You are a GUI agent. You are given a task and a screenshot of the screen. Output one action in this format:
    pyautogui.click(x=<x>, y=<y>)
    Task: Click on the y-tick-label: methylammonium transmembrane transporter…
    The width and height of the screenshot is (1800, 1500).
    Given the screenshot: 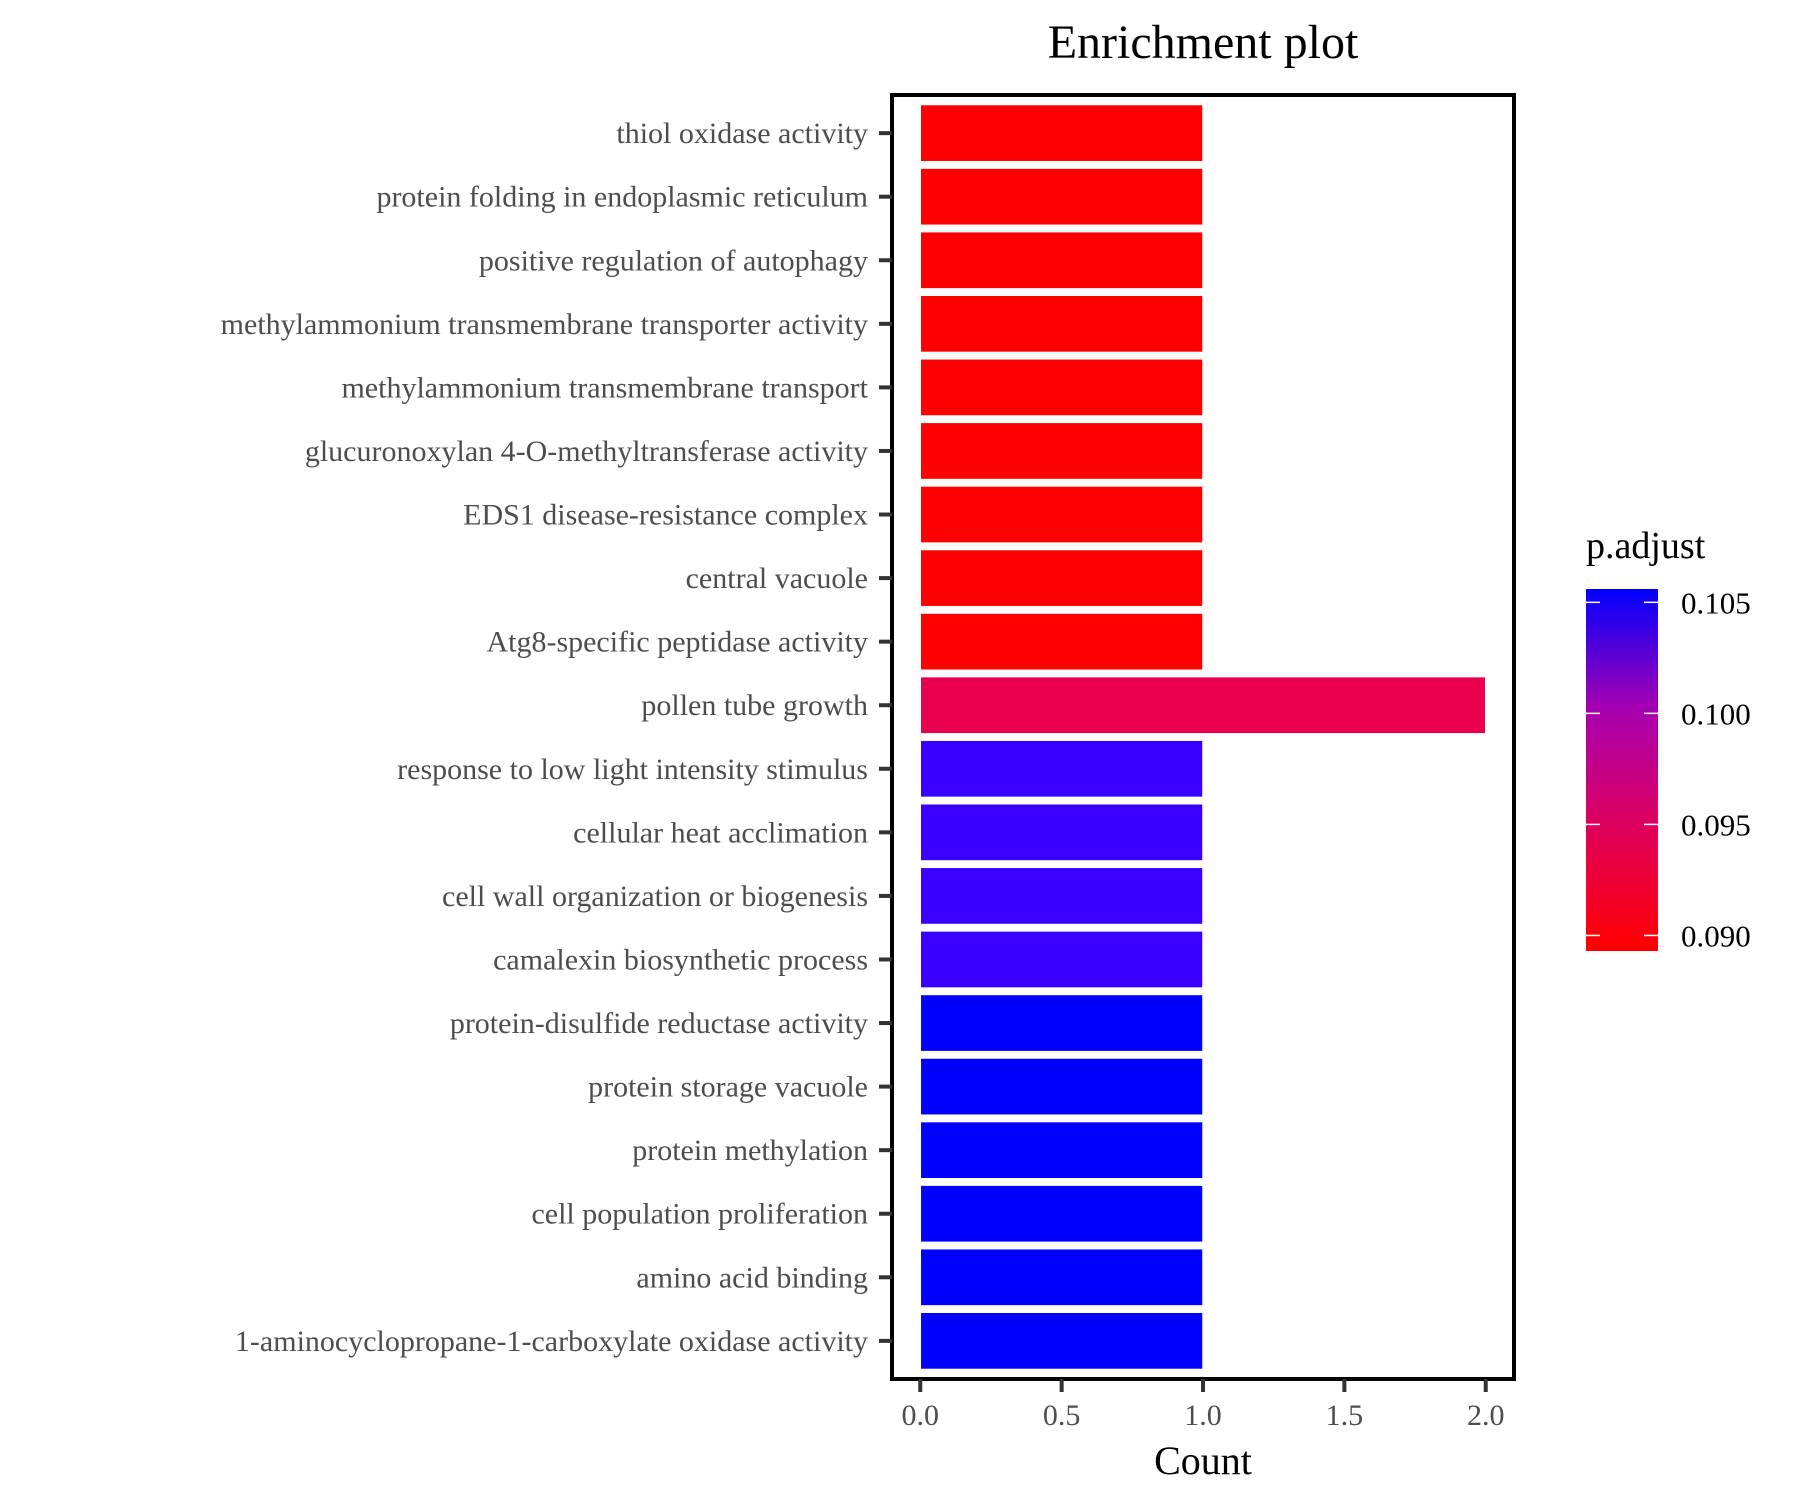 What is the action you would take?
    pyautogui.click(x=544, y=324)
    